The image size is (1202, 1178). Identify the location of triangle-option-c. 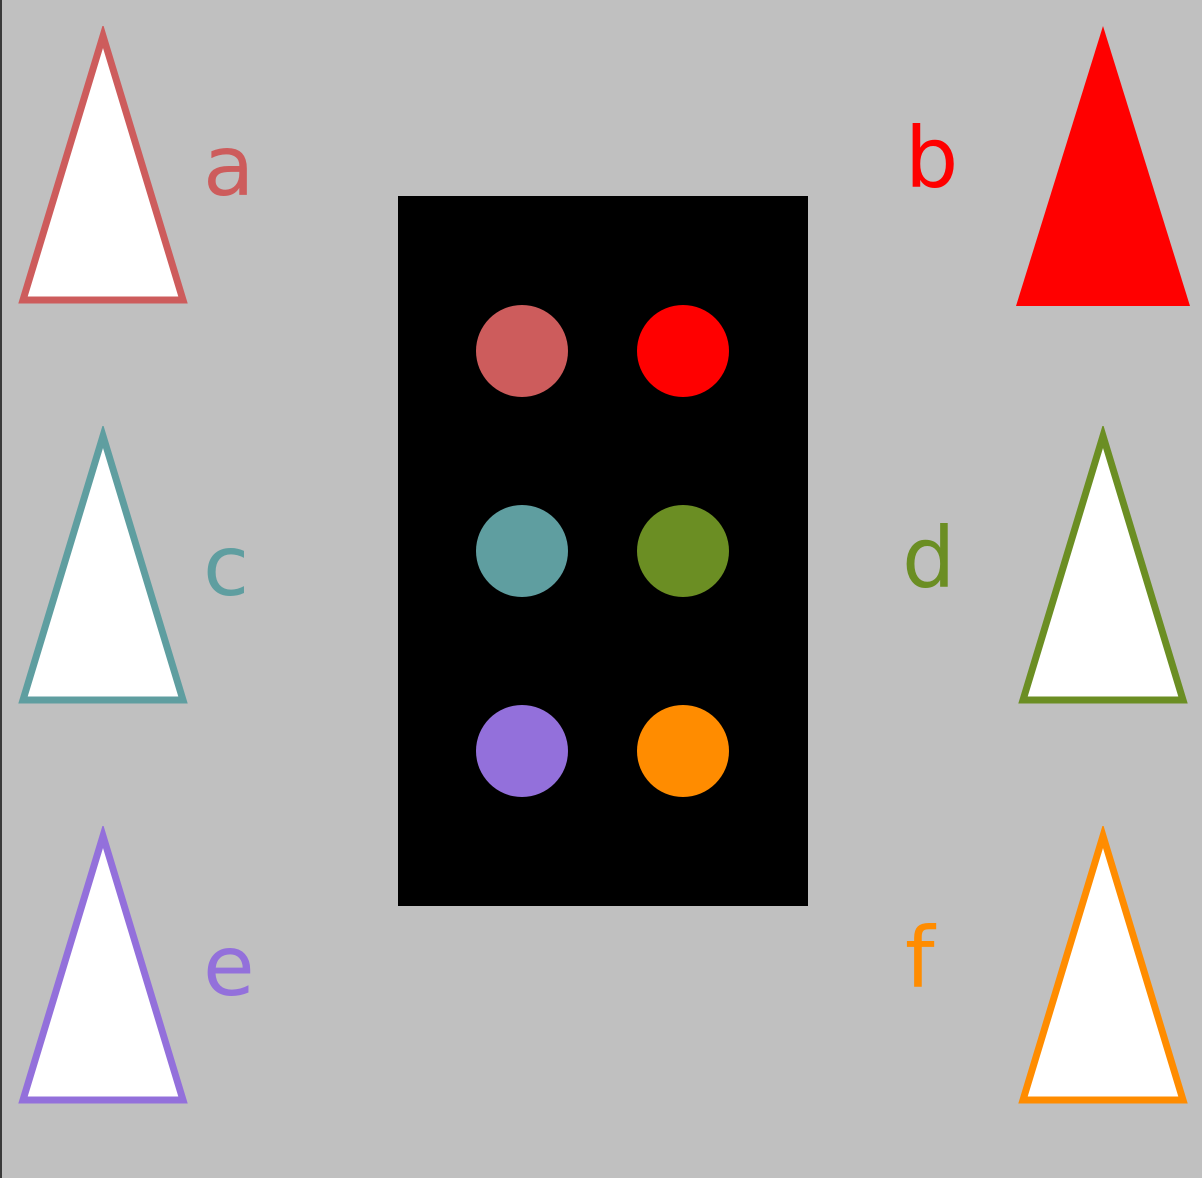
(103, 567).